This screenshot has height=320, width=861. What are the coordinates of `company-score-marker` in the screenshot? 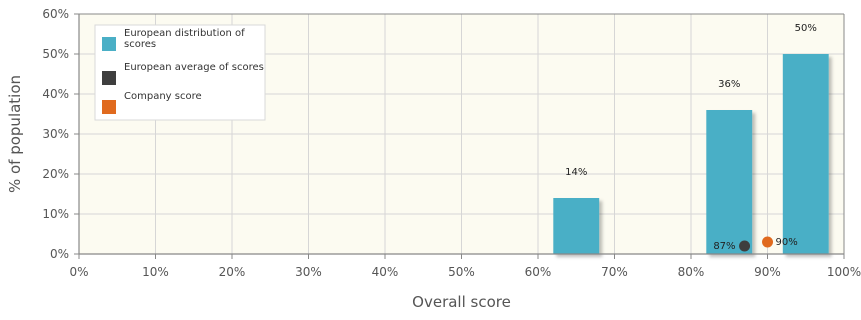 It's located at (767, 242).